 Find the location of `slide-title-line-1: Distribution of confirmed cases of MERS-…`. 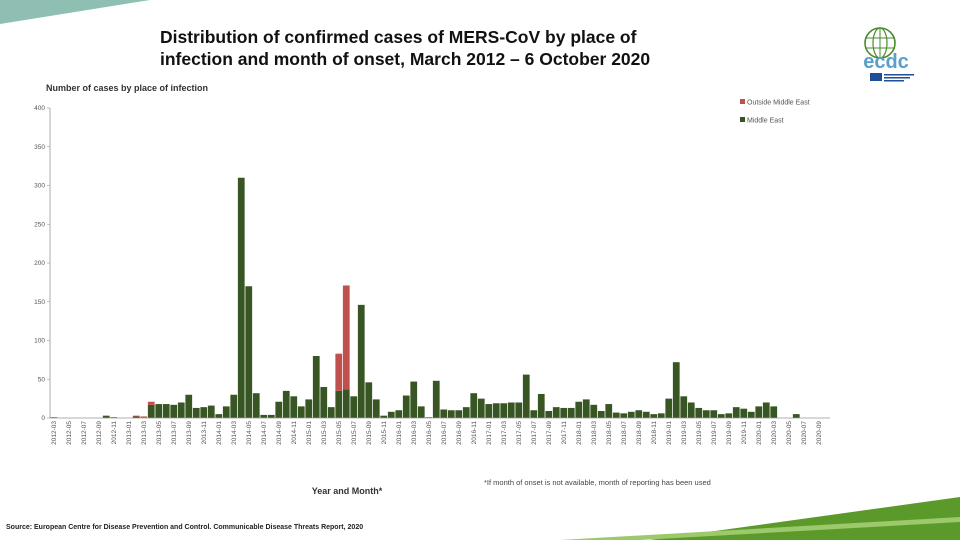

slide-title-line-1: Distribution of confirmed cases of MERS-… is located at coordinates (398, 37).